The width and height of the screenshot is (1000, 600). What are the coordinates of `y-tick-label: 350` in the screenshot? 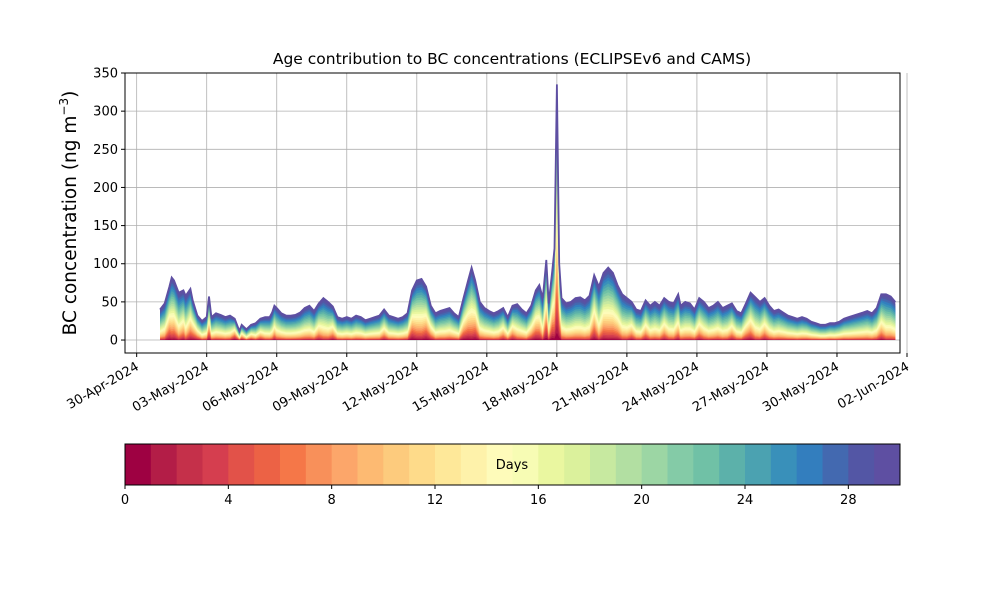 It's located at (105, 74).